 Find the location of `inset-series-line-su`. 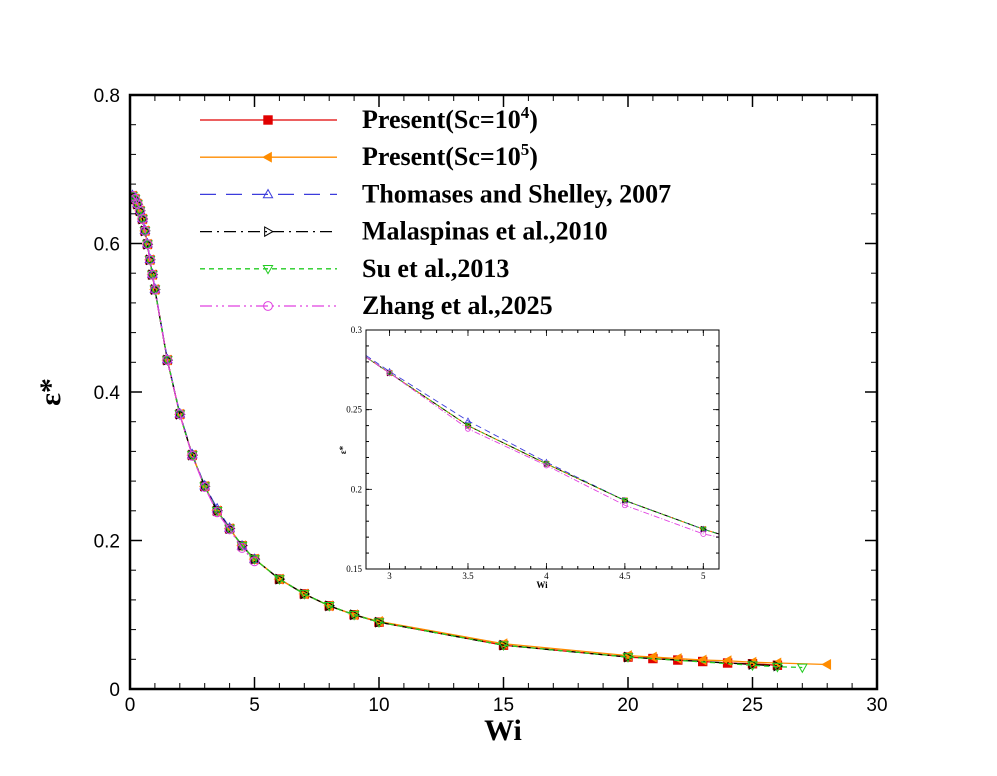

inset-series-line-su is located at coordinates (542, 445).